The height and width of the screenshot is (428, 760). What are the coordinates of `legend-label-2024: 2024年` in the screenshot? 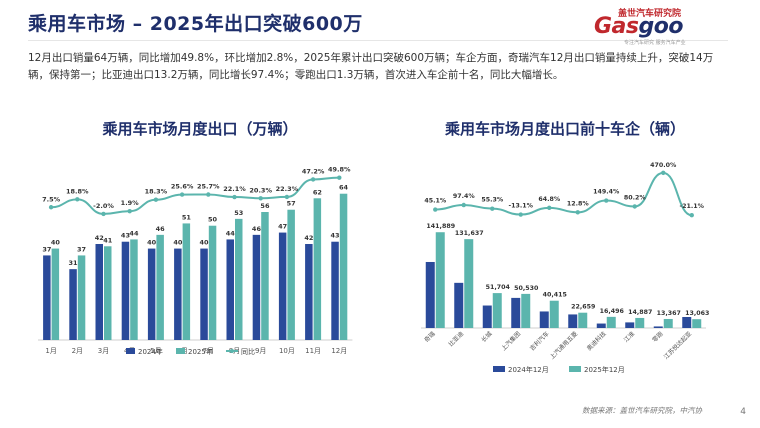 It's located at (150, 351).